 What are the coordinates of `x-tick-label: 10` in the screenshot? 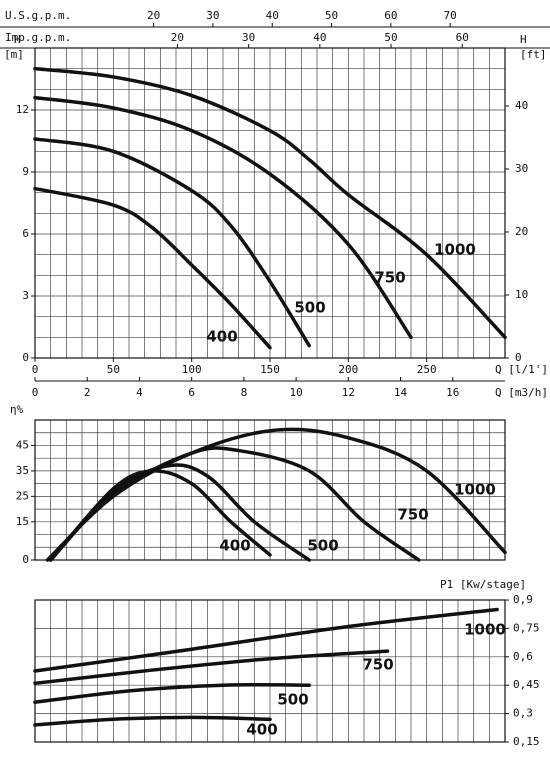 It's located at (295, 392).